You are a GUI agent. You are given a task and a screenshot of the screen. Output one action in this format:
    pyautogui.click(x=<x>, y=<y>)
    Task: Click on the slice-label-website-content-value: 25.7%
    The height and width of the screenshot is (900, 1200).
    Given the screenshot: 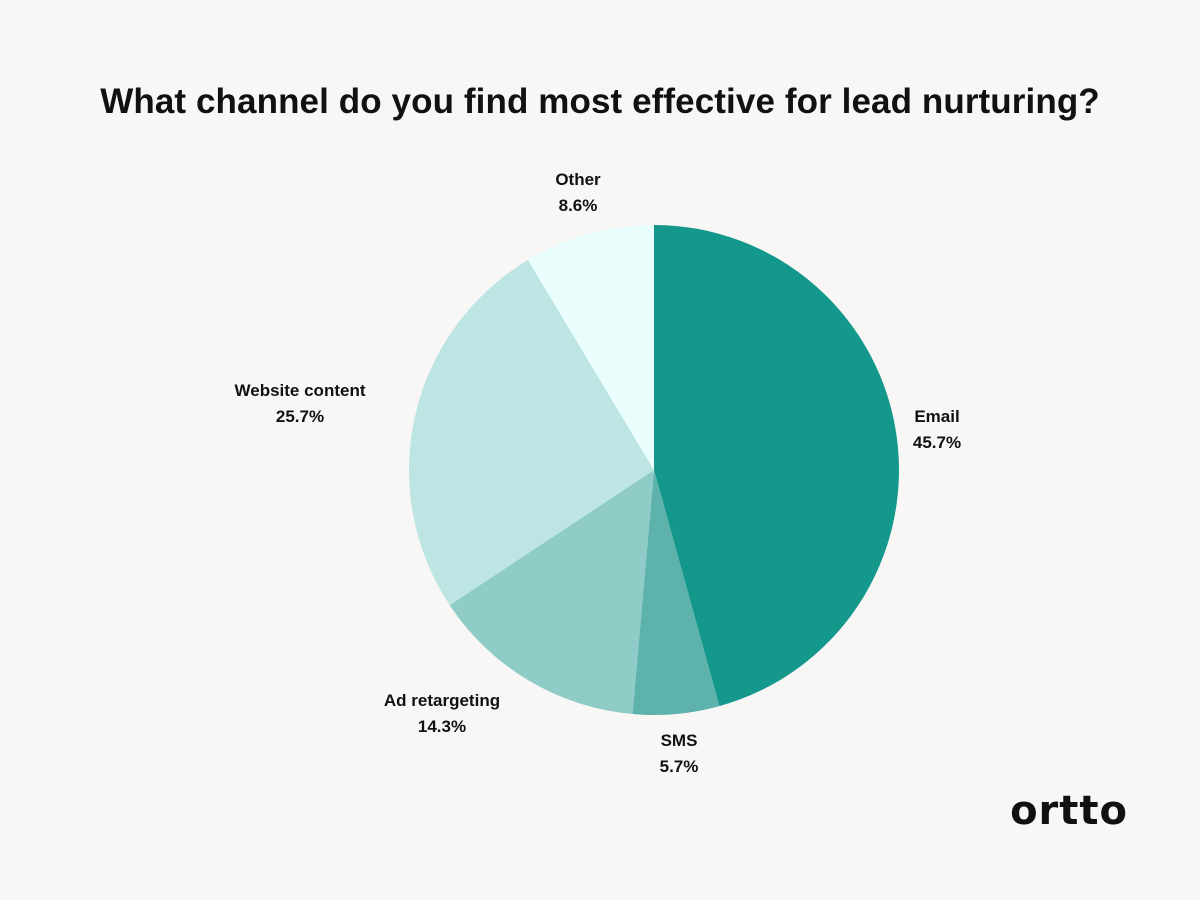 What is the action you would take?
    pyautogui.click(x=300, y=416)
    